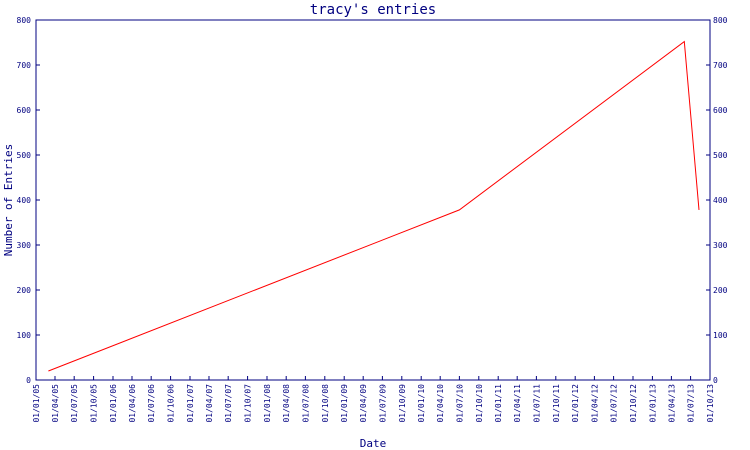 The height and width of the screenshot is (450, 750). I want to click on y-tick-label-right: 800, so click(720, 20).